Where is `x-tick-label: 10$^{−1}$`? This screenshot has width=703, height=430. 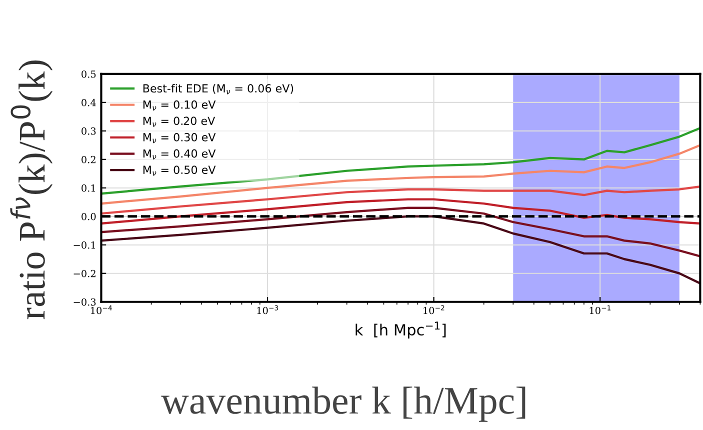 x-tick-label: 10$^{−1}$ is located at coordinates (600, 309).